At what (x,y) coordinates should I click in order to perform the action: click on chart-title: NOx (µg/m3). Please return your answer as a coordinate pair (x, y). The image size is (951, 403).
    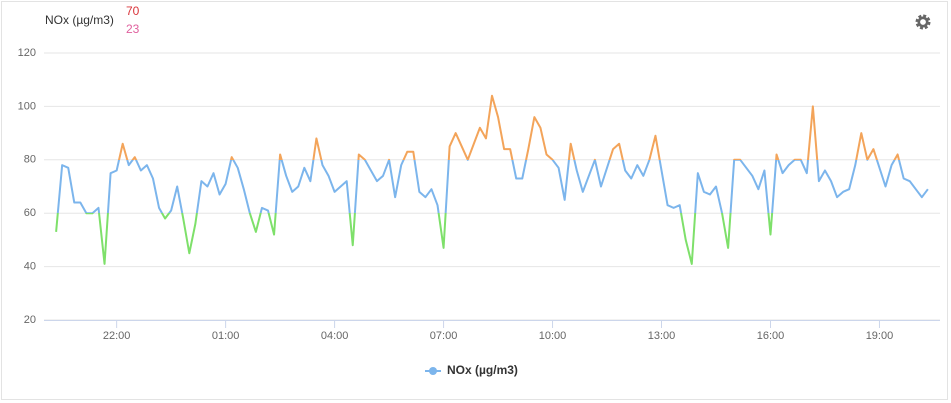
    Looking at the image, I should click on (79, 20).